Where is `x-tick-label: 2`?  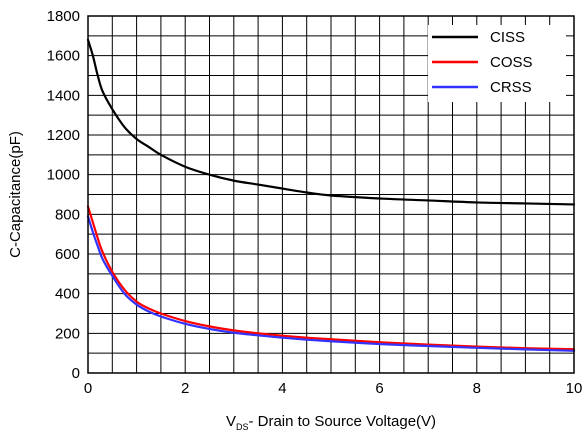 x-tick-label: 2 is located at coordinates (185, 388).